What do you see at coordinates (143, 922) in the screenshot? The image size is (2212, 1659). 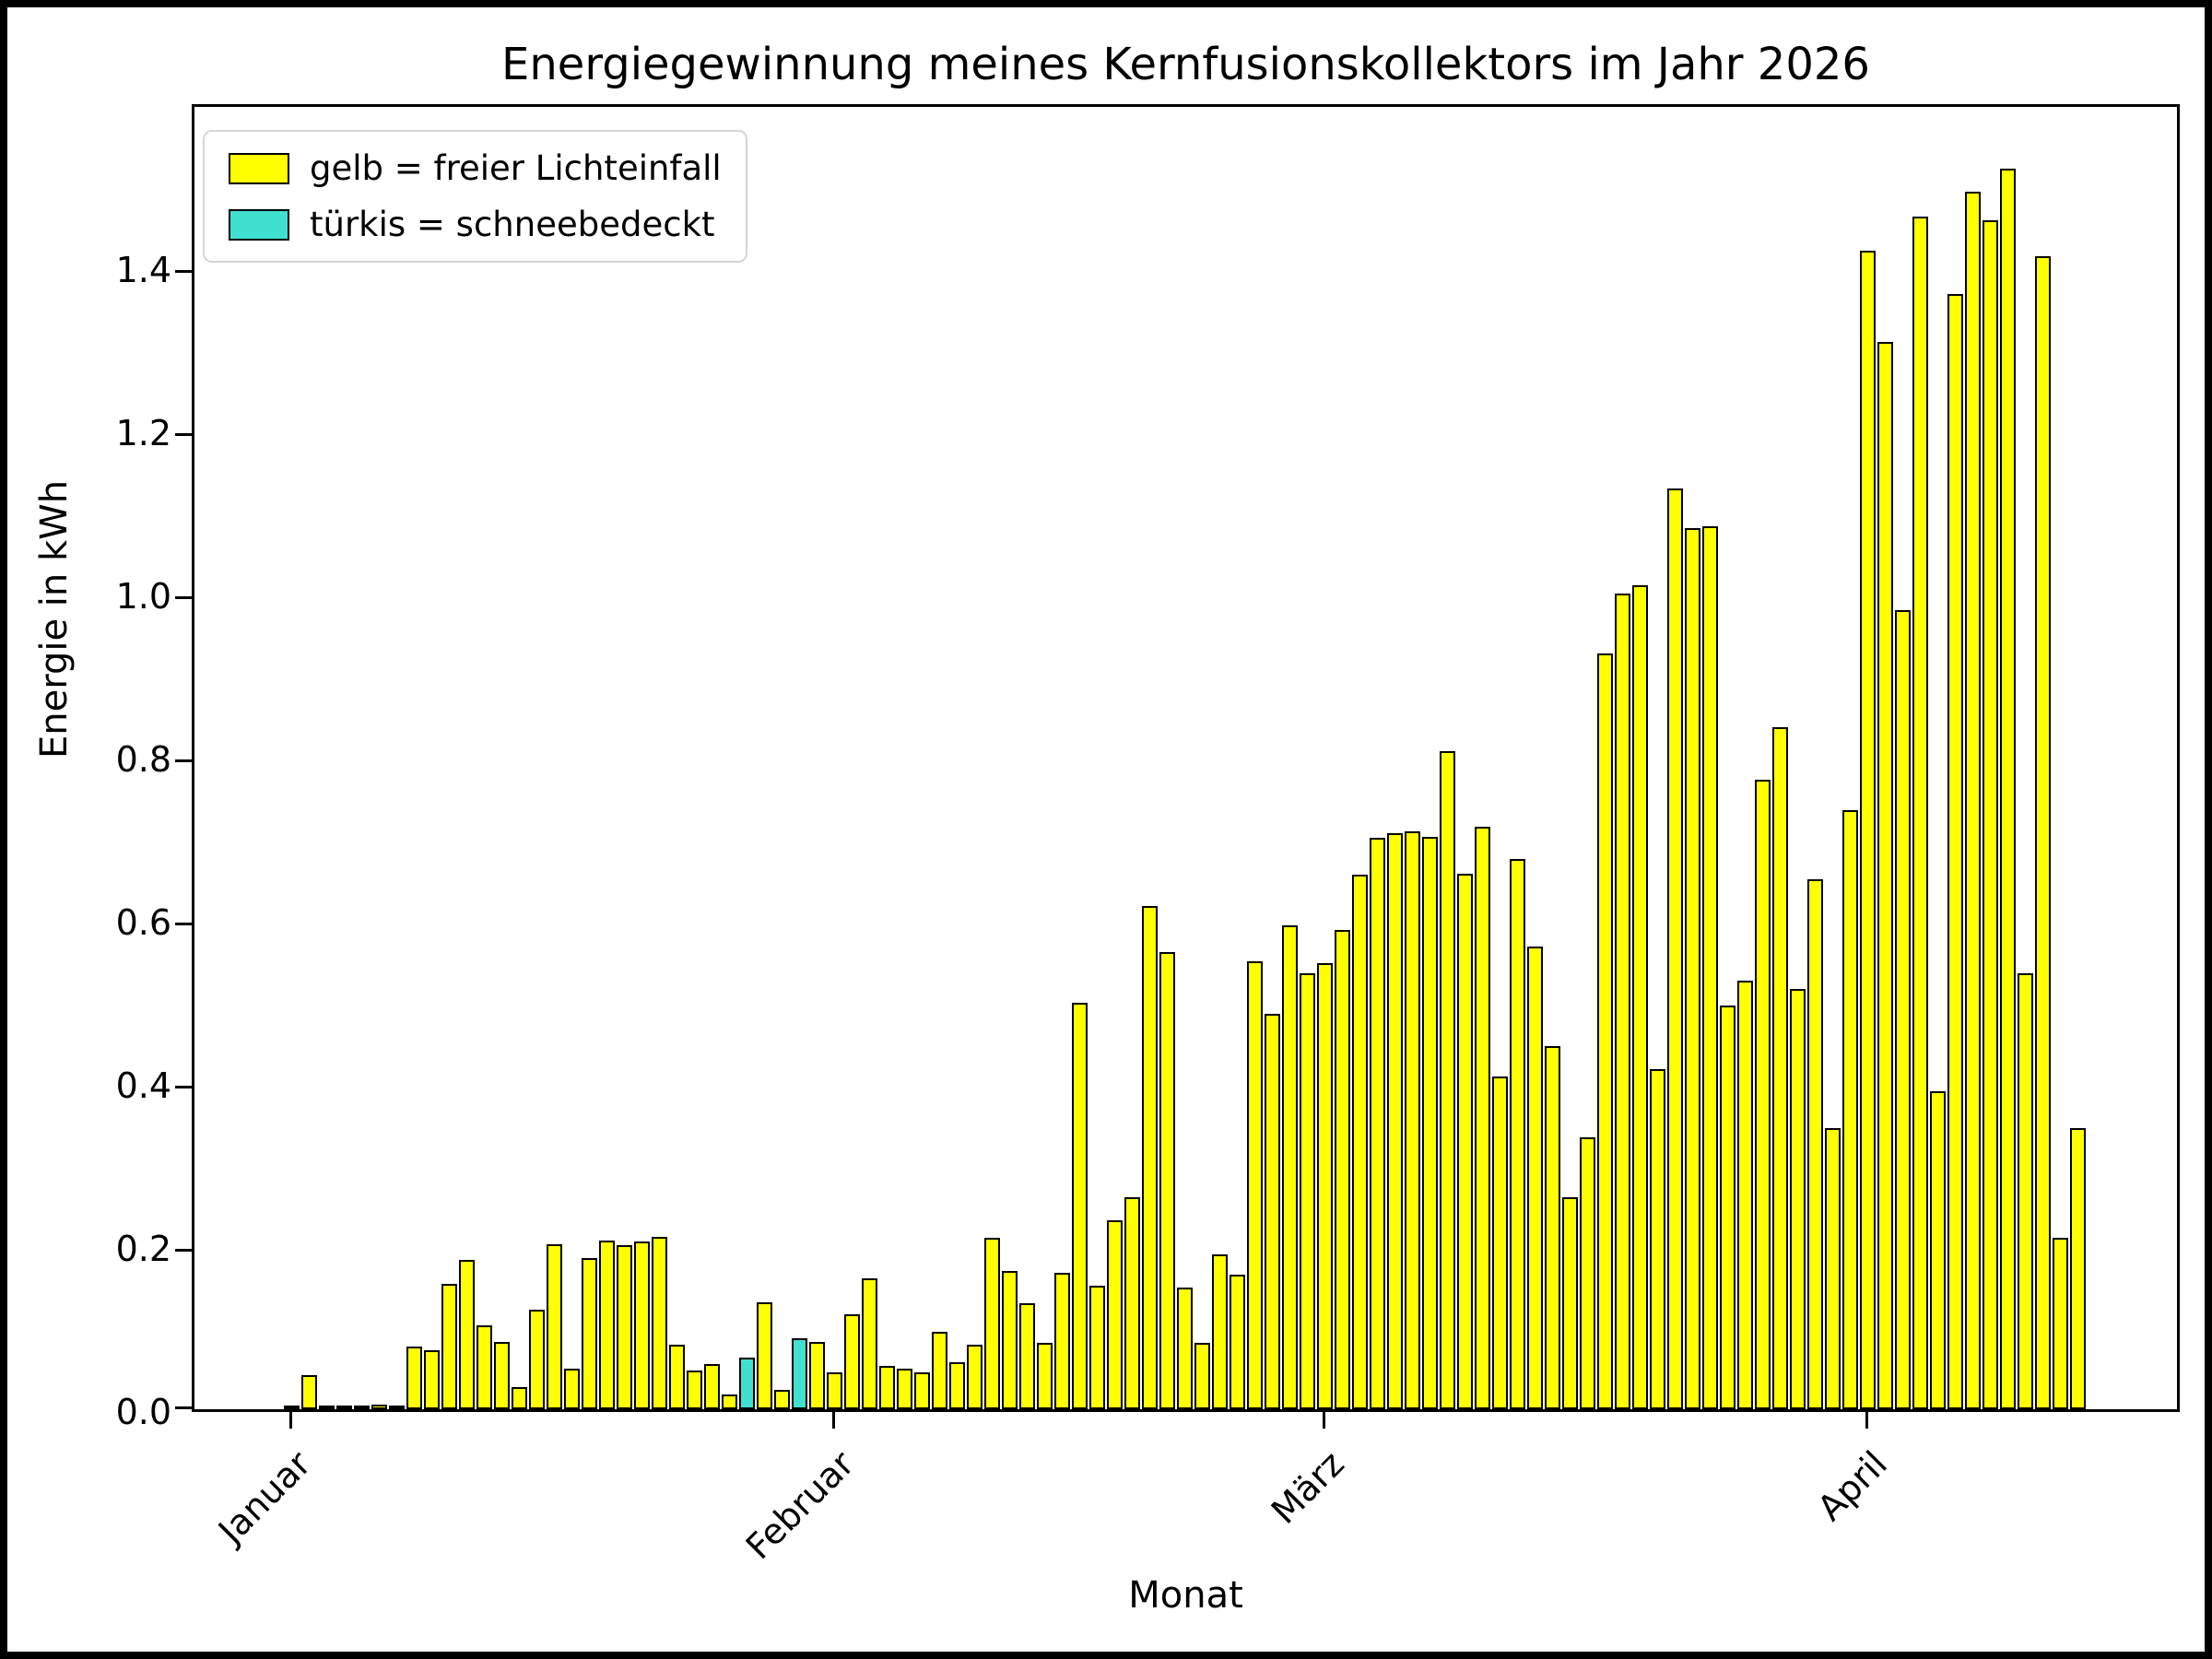 I see `y-tick-label: 0.6` at bounding box center [143, 922].